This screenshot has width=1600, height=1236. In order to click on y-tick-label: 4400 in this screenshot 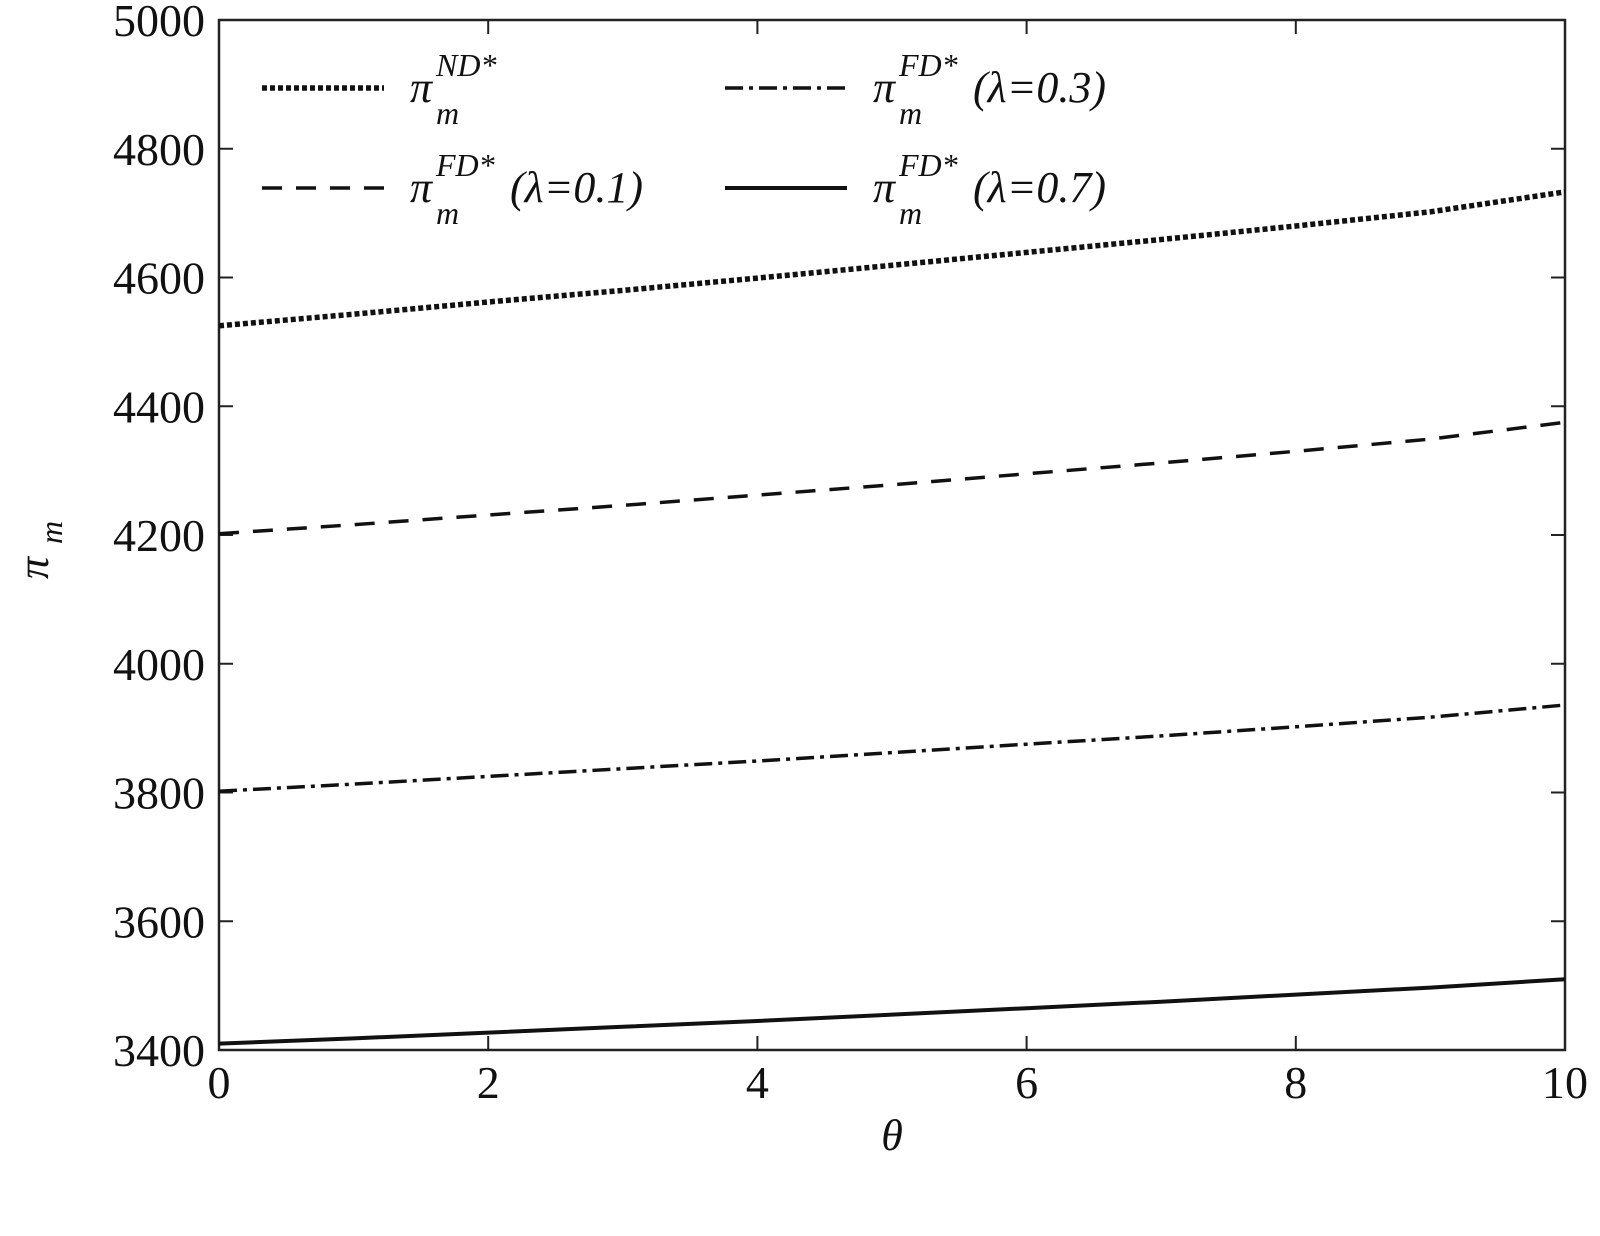, I will do `click(159, 406)`.